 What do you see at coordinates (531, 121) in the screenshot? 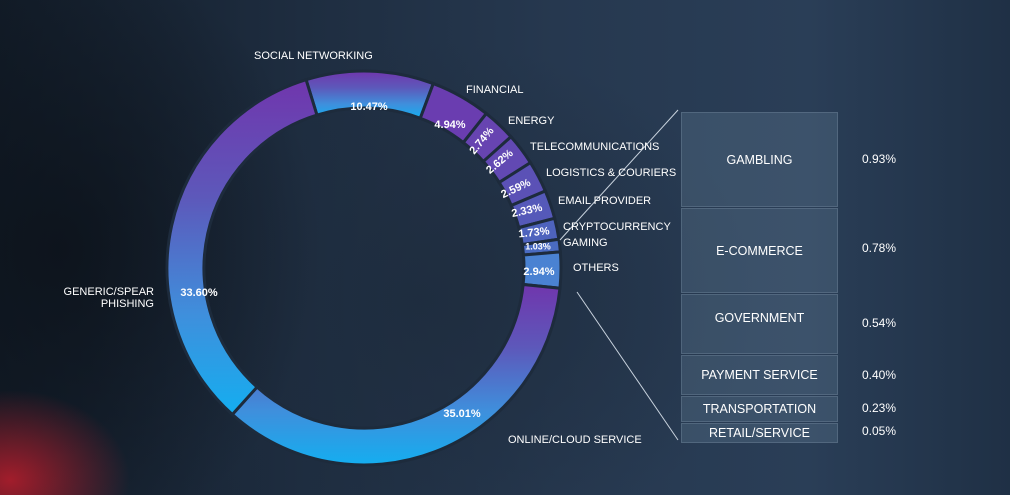
I see `category-label: ENERGY` at bounding box center [531, 121].